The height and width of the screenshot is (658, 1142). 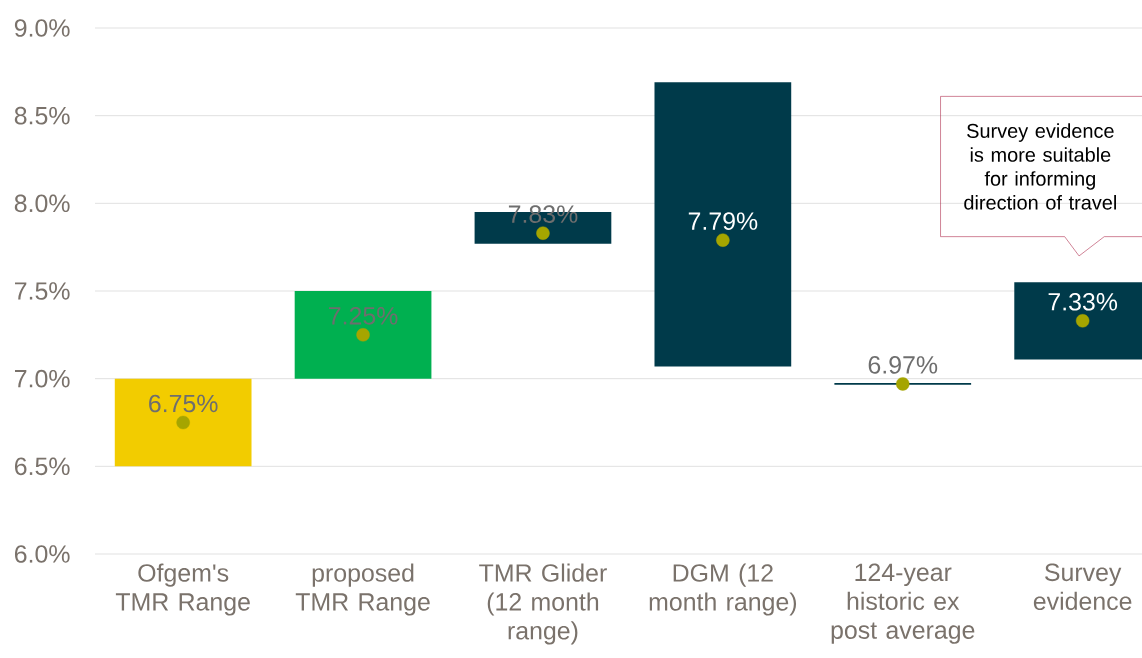 What do you see at coordinates (1040, 166) in the screenshot?
I see `annotation: Survey evidence is more suitable for informing direction of travel` at bounding box center [1040, 166].